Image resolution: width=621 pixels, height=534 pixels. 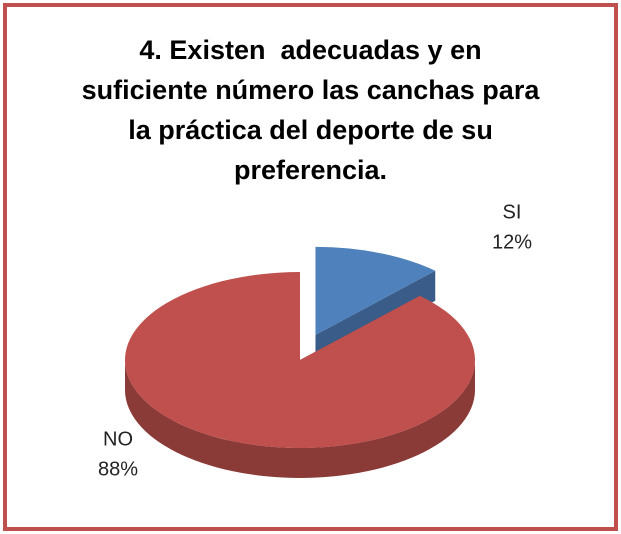 What do you see at coordinates (512, 212) in the screenshot?
I see `slice-label: SI` at bounding box center [512, 212].